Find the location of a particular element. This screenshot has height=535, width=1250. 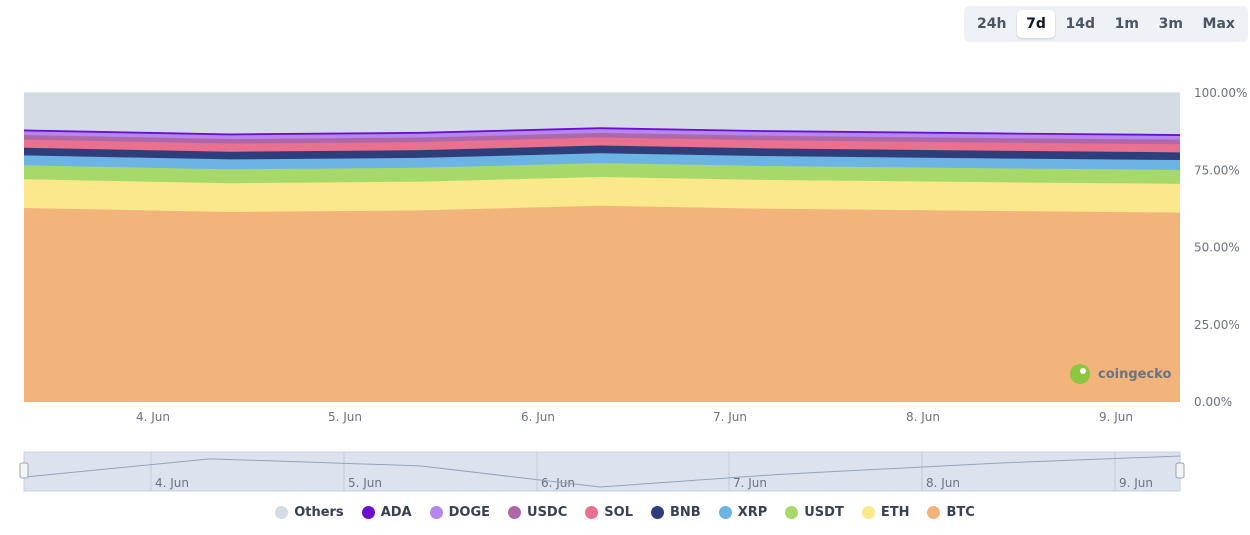

legend-item-usdt: USDT is located at coordinates (814, 512).